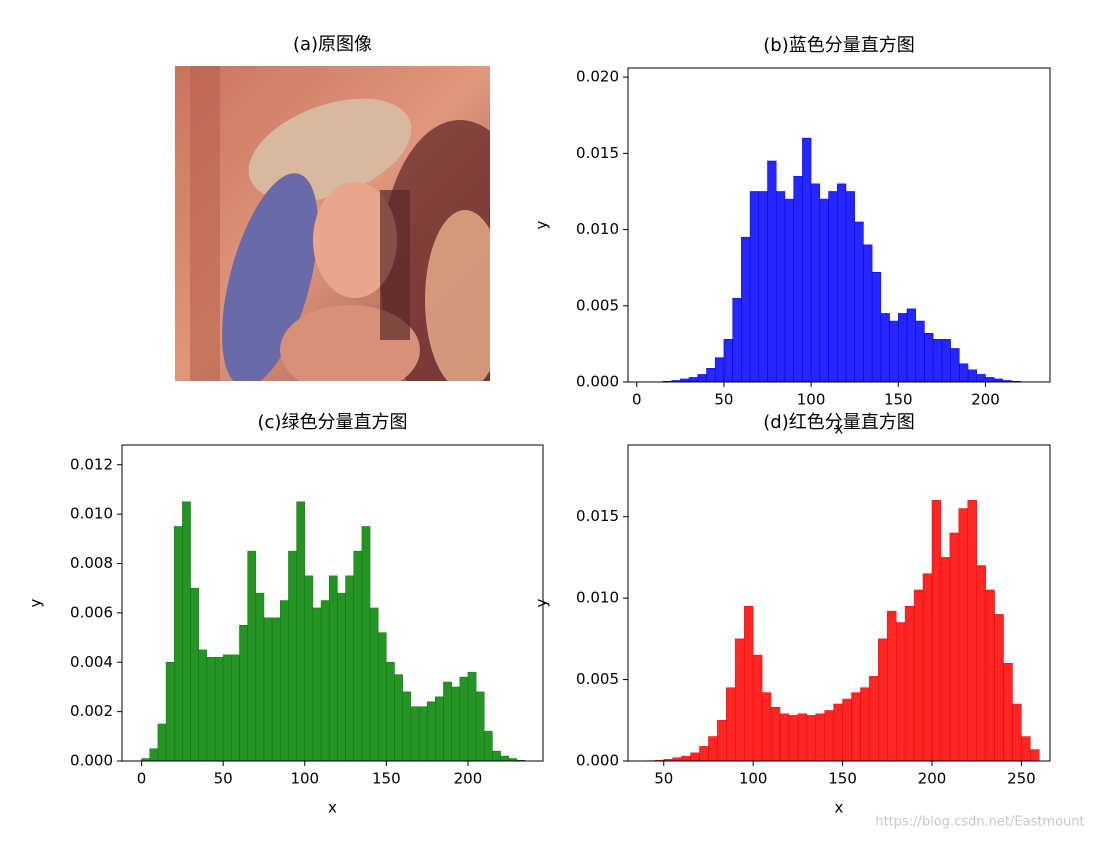 This screenshot has width=1103, height=841. What do you see at coordinates (597, 516) in the screenshot?
I see `y-tick-label: 0.015` at bounding box center [597, 516].